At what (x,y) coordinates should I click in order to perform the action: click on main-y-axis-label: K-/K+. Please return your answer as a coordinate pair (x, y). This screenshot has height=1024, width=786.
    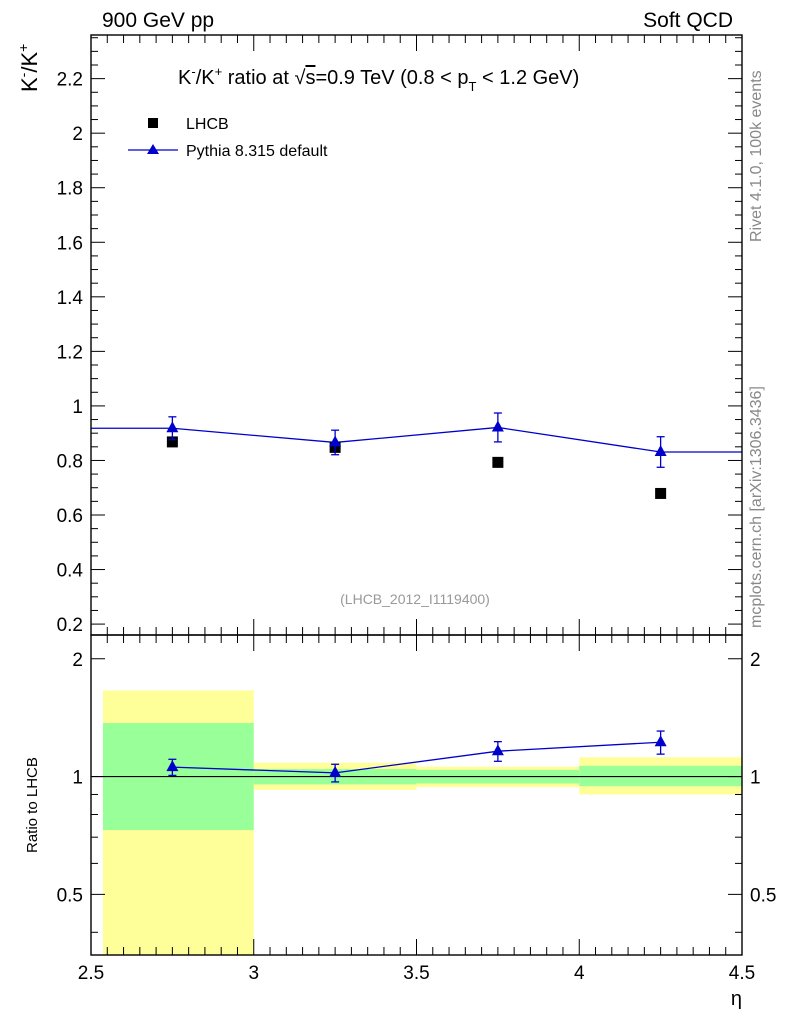
    Looking at the image, I should click on (28, 68).